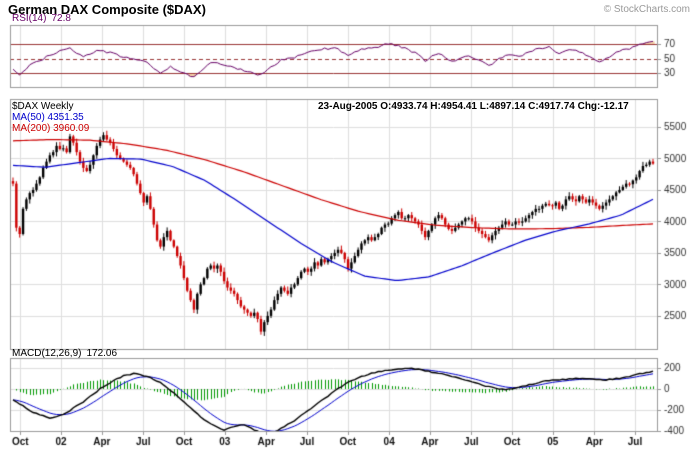  Describe the element at coordinates (47, 353) in the screenshot. I see `macd-indicator-label: MACD(12,26,9)` at that location.